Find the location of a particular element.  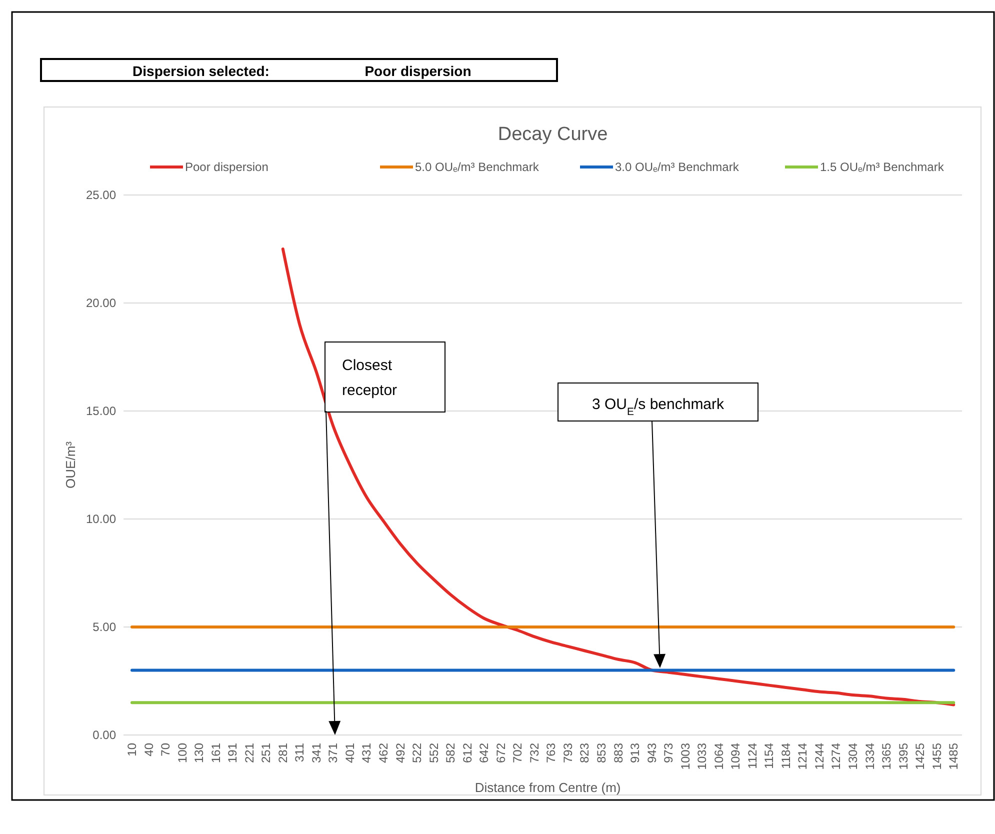

x-tick-label: 552 is located at coordinates (433, 753).